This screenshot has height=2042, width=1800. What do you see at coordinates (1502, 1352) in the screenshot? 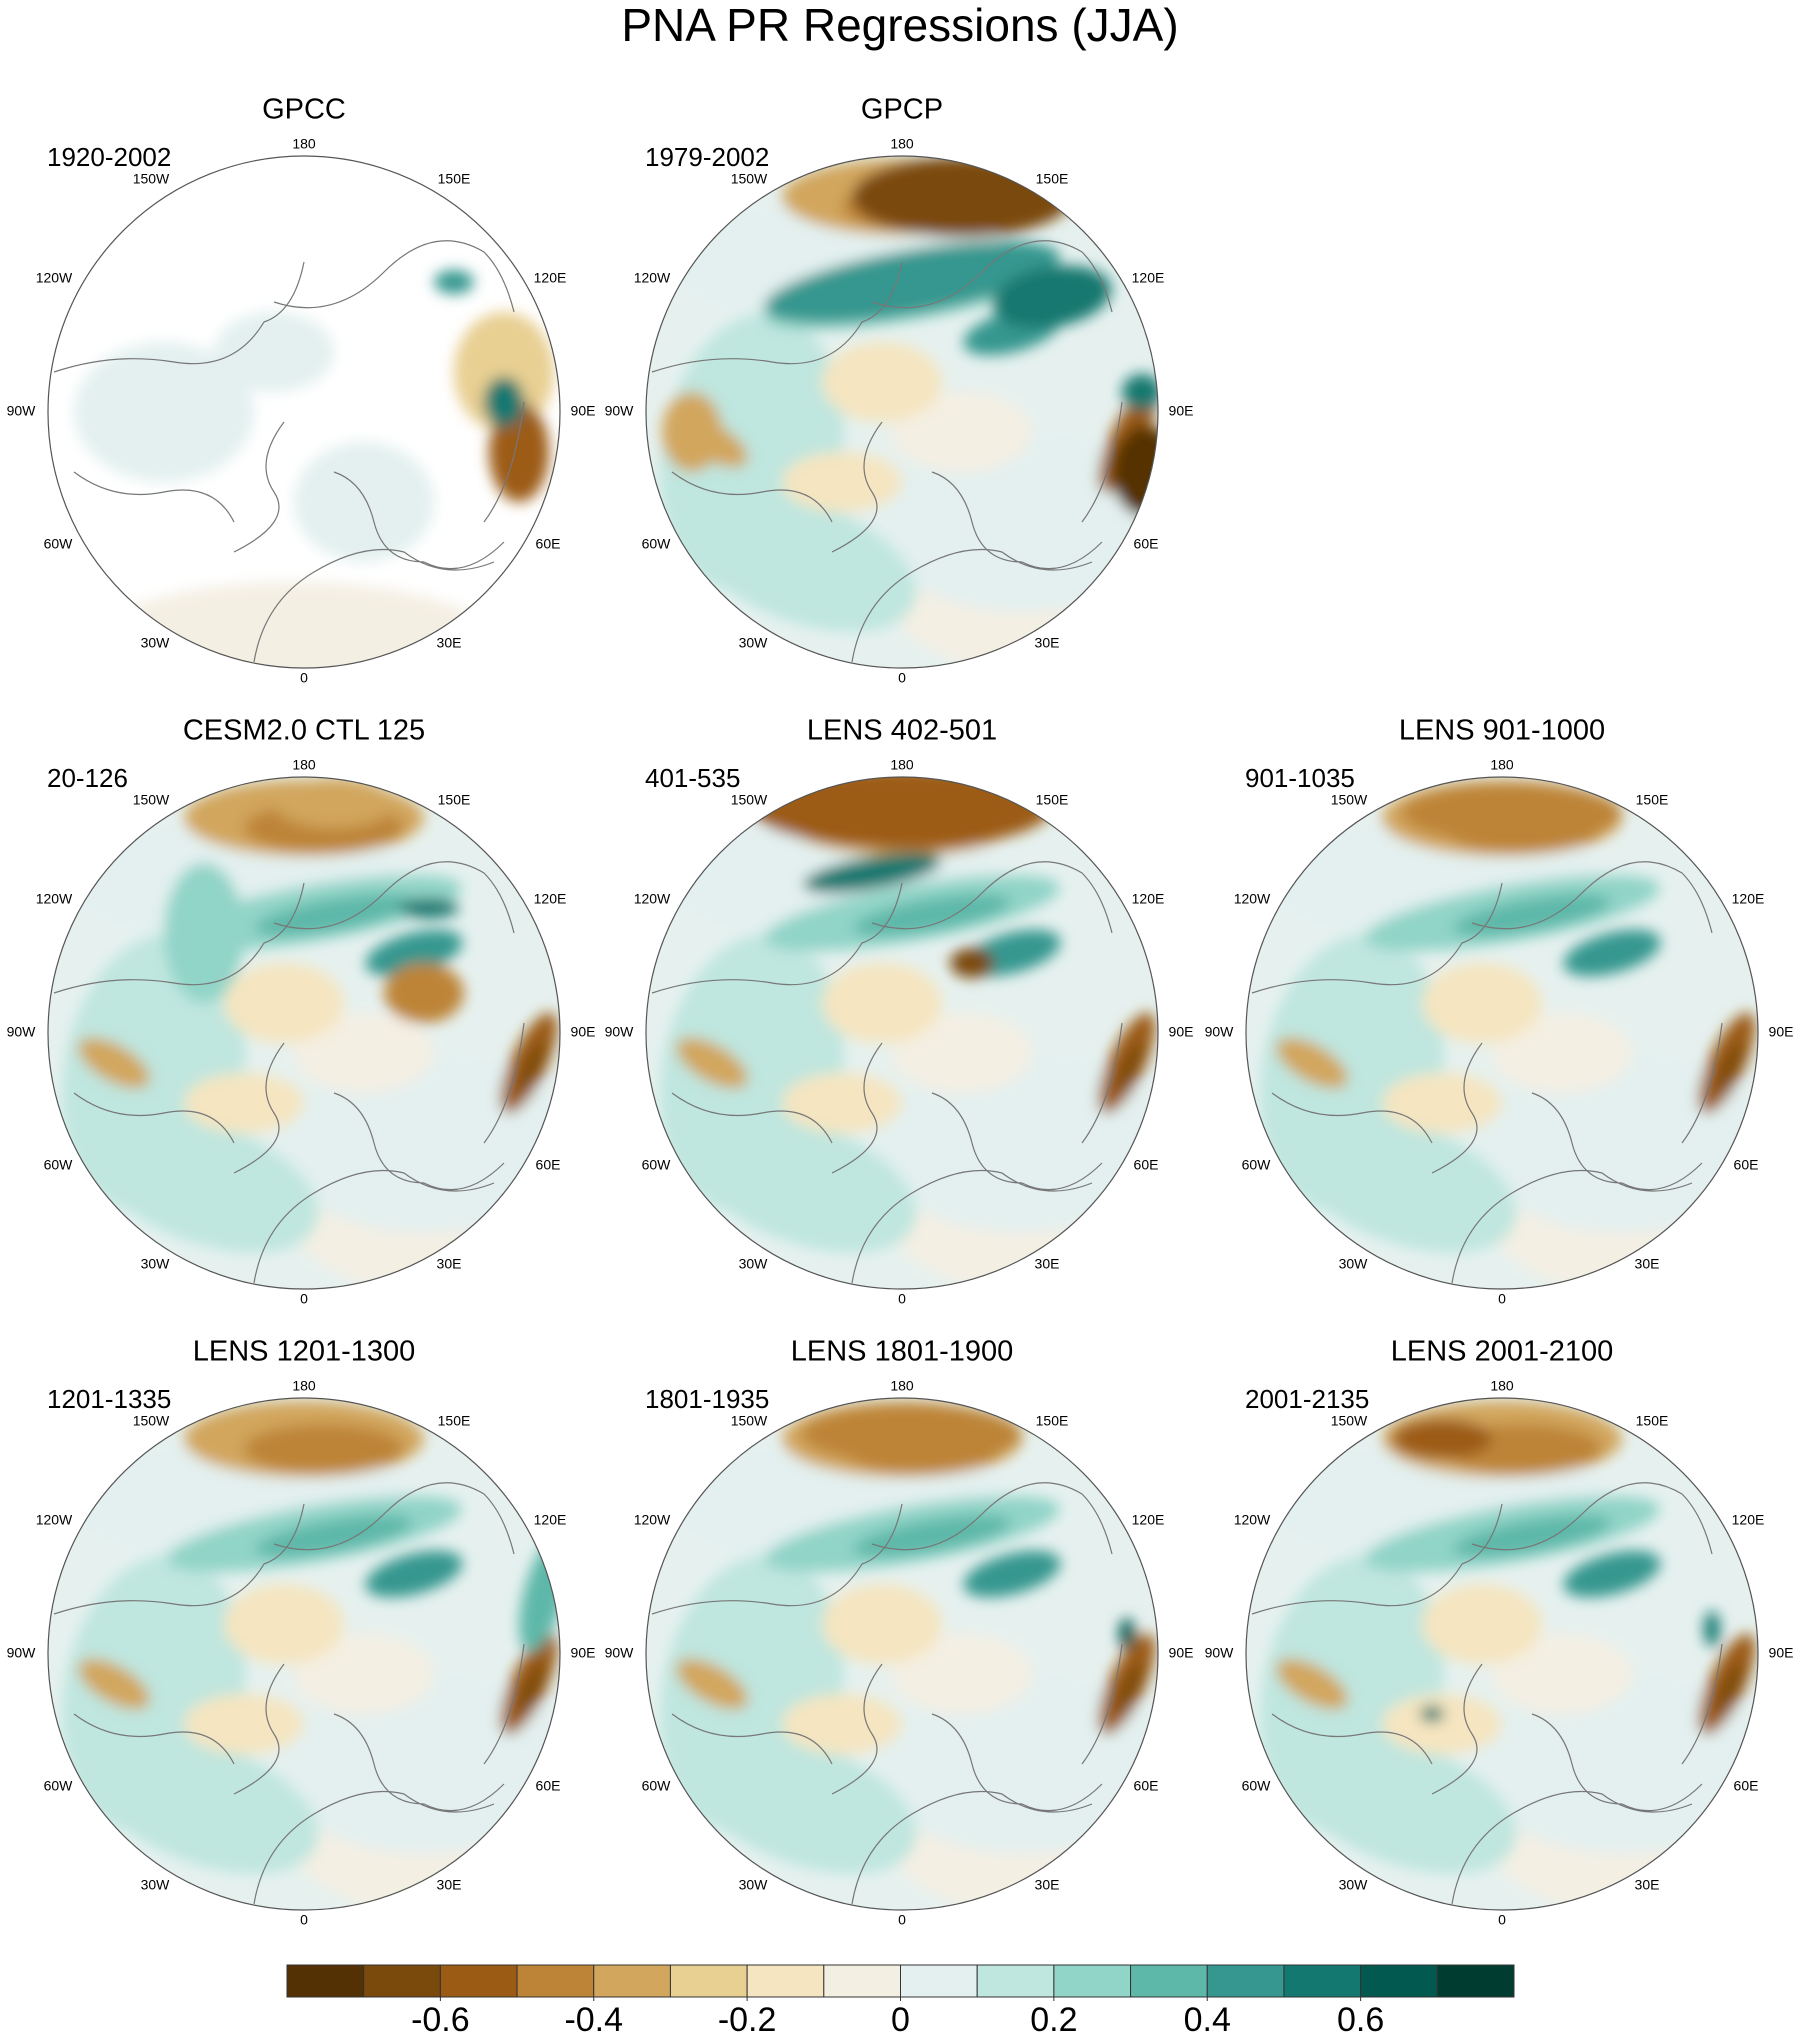
I see `panel-title: LENS 2001-2100` at bounding box center [1502, 1352].